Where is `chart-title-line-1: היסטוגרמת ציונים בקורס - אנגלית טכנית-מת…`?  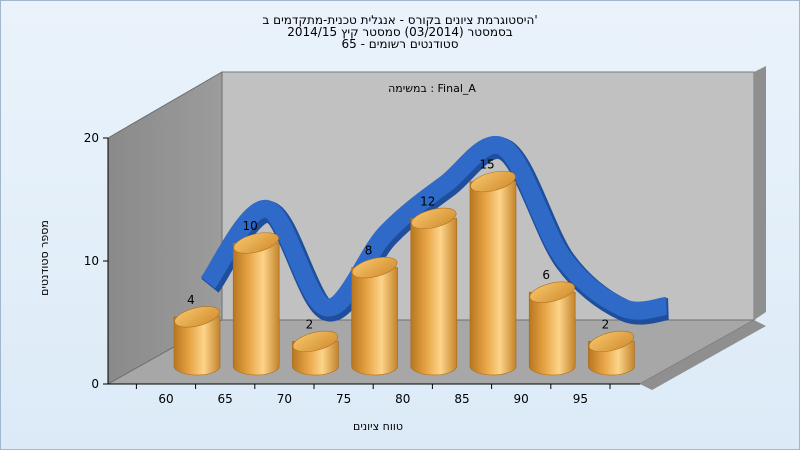
chart-title-line-1: היסטוגרמת ציונים בקורס - אנגלית טכנית-מת… is located at coordinates (400, 20).